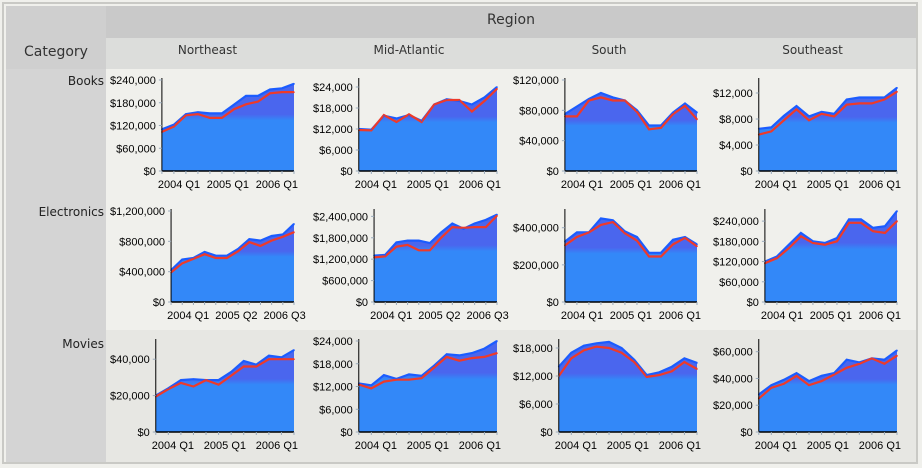 This screenshot has width=922, height=468. I want to click on y-tick-label: $120,000, so click(536, 81).